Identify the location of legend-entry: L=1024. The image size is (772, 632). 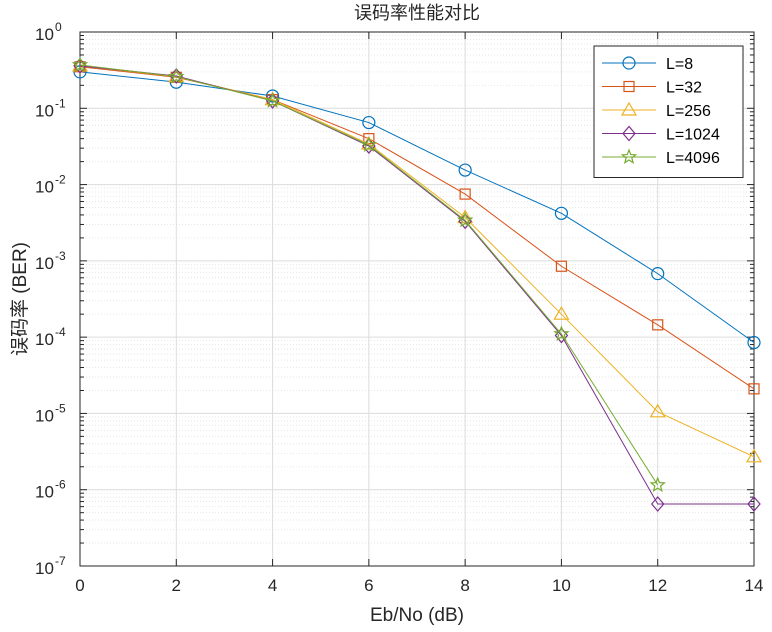
(661, 134).